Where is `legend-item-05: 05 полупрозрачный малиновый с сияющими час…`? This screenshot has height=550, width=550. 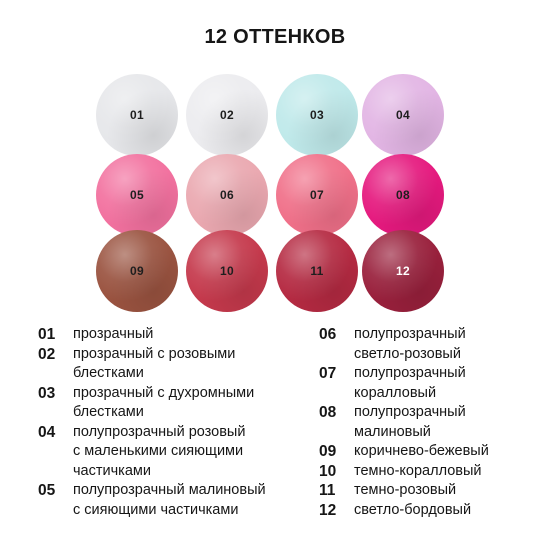 legend-item-05: 05 полупрозрачный малиновый с сияющими час… is located at coordinates (173, 500).